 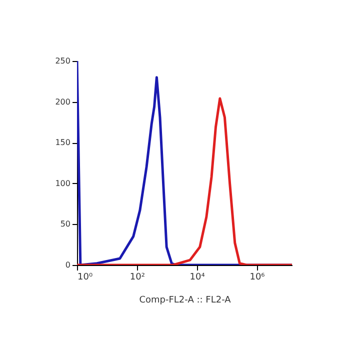 I want to click on y-tick-label: 150, so click(x=62, y=143).